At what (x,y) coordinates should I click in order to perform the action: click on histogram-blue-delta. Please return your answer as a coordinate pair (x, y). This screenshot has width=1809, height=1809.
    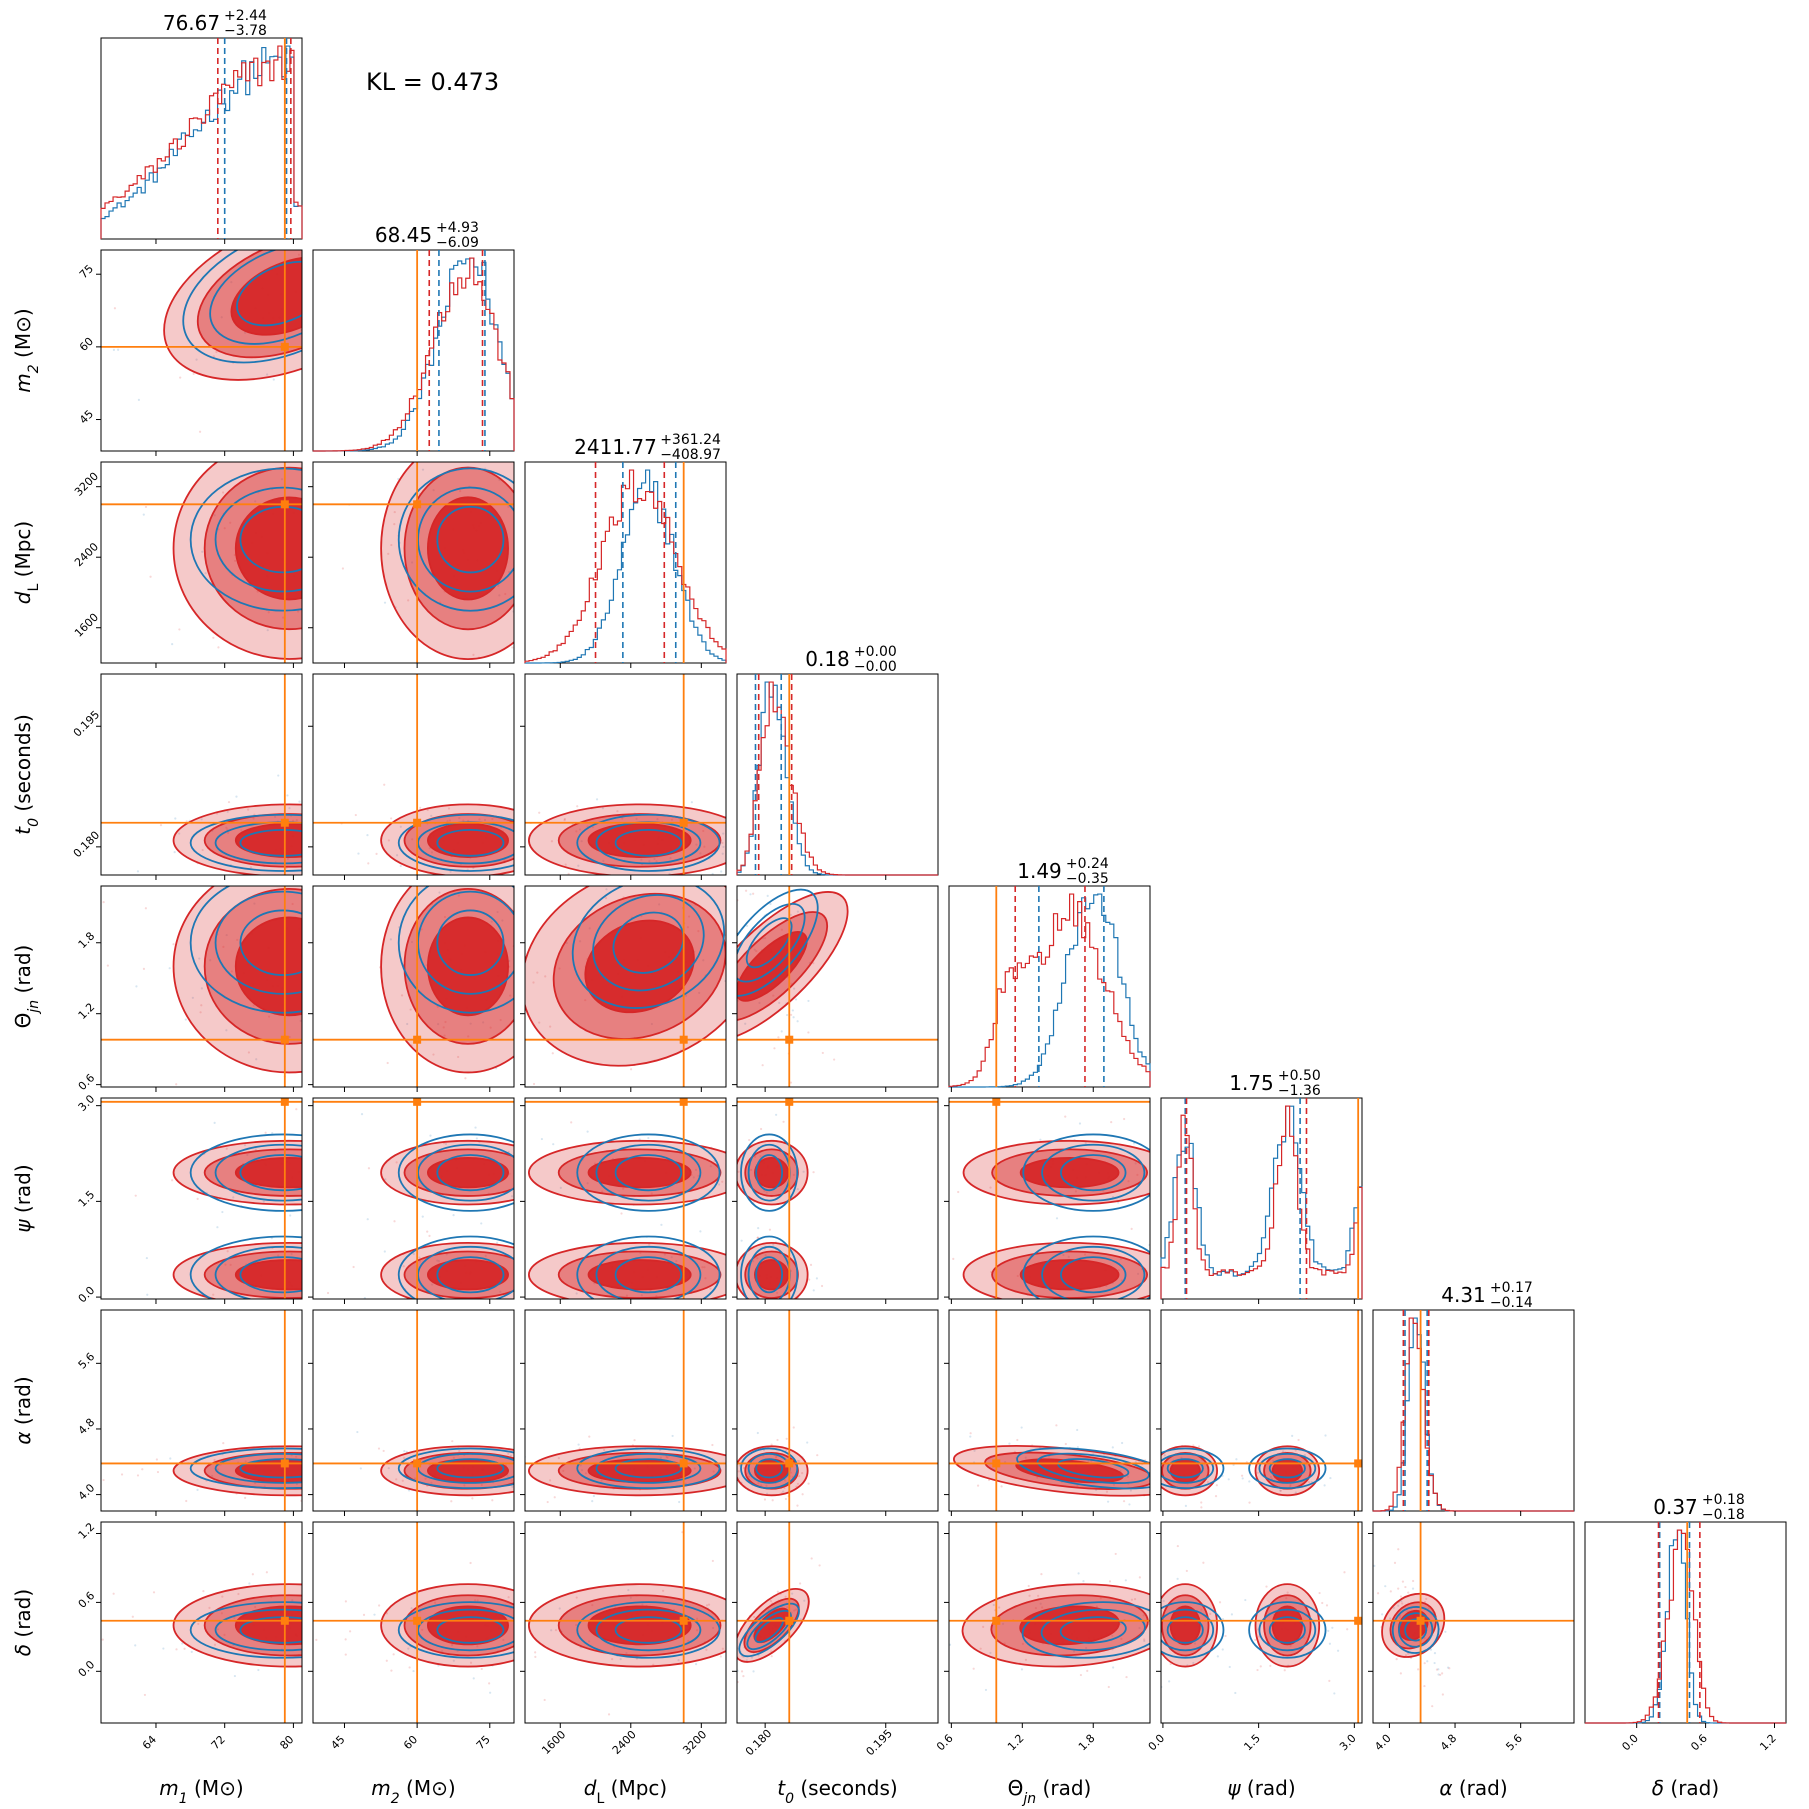
    Looking at the image, I should click on (1685, 1626).